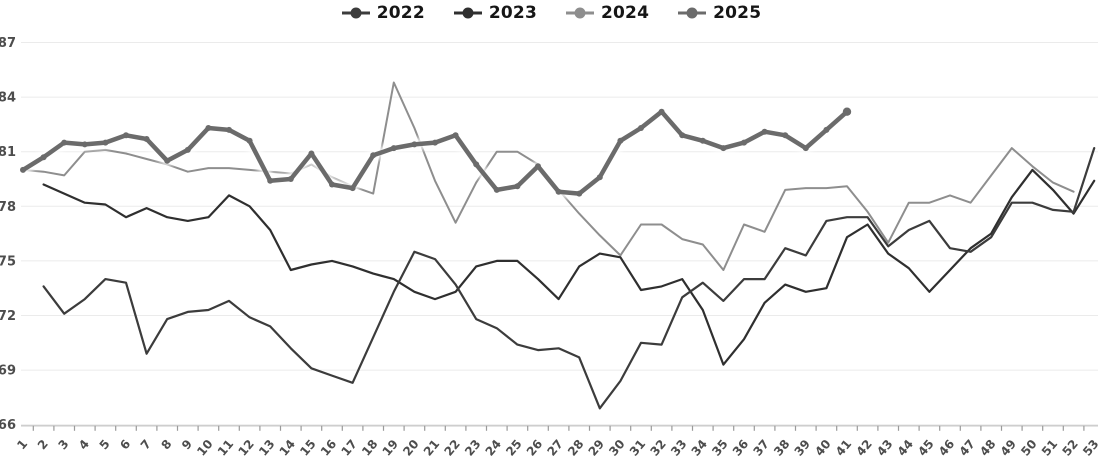  What do you see at coordinates (410, 447) in the screenshot?
I see `x-axis-tick-label: 20` at bounding box center [410, 447].